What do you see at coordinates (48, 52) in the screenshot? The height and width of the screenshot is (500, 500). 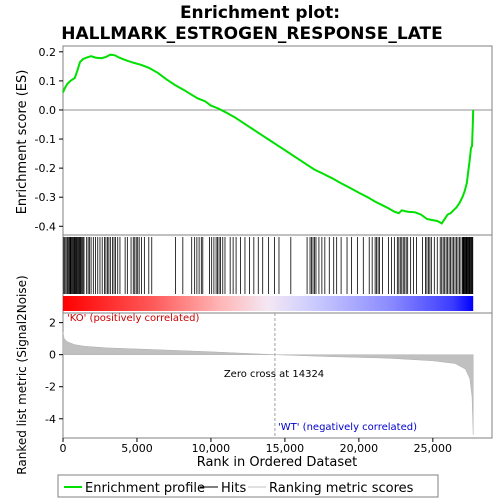 I see `es-y-tick-label: 0.2` at bounding box center [48, 52].